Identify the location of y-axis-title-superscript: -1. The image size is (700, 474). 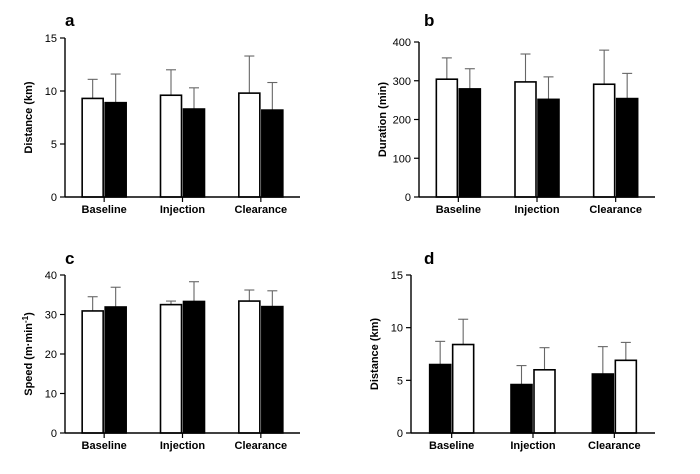
(25, 319).